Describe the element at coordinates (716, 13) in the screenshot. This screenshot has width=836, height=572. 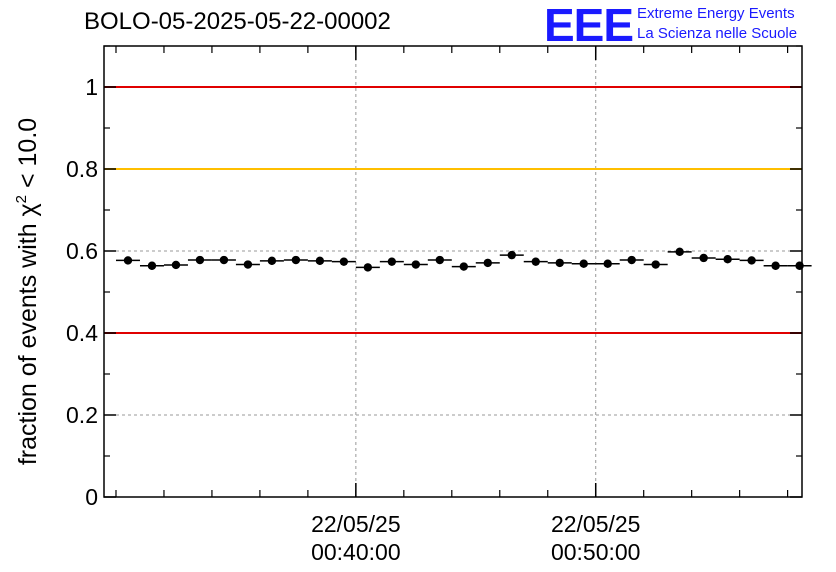
I see `logo-line-1: Extreme Energy Events` at that location.